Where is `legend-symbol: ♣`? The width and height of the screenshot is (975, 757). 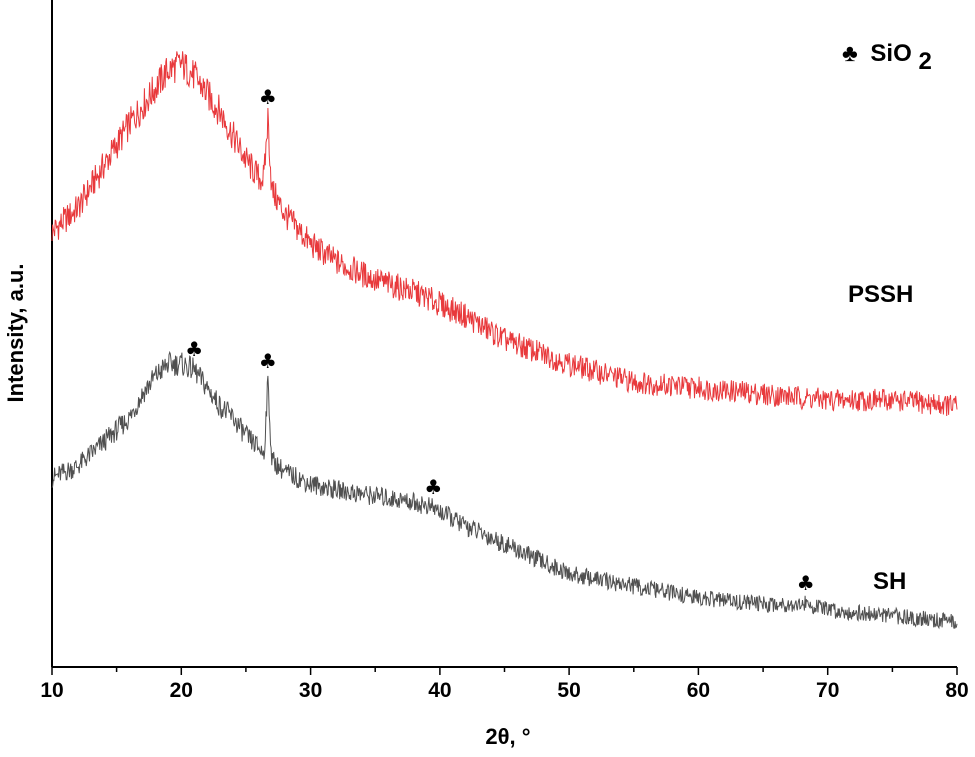 legend-symbol: ♣ is located at coordinates (850, 53).